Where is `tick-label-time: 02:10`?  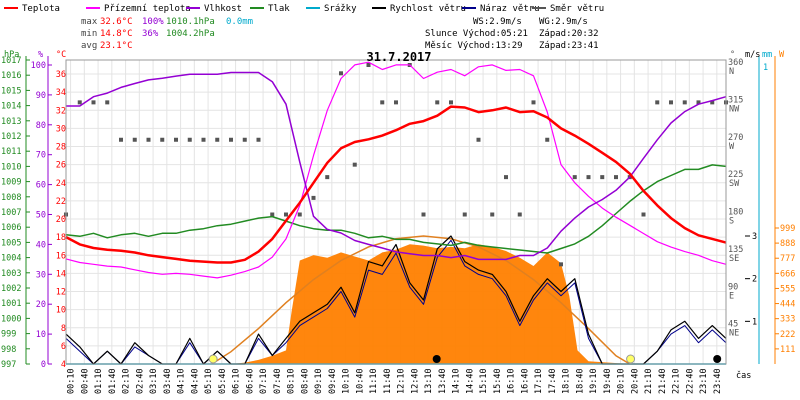
tick-label-time: 02:10 is located at coordinates (127, 381).